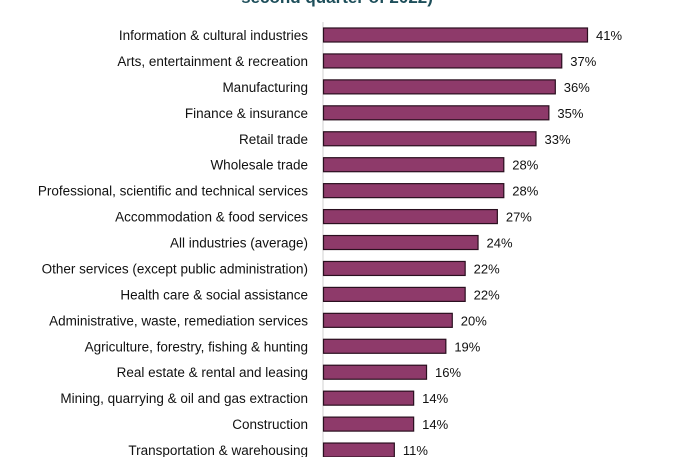 The image size is (674, 457). What do you see at coordinates (212, 61) in the screenshot?
I see `category-label: Arts, entertainment & recreation` at bounding box center [212, 61].